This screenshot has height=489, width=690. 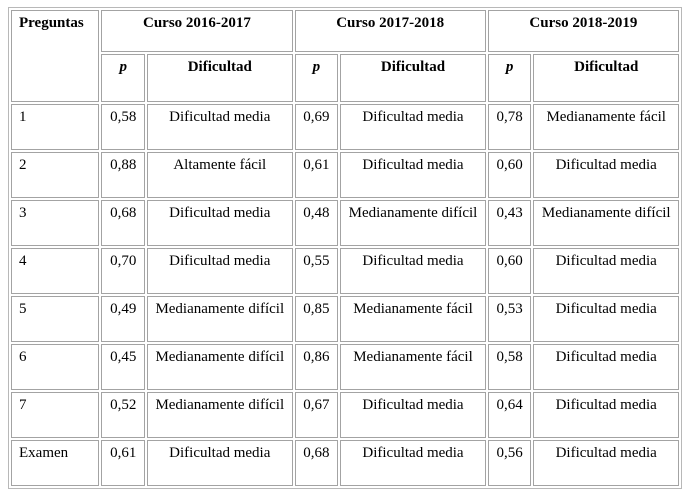 What do you see at coordinates (55, 367) in the screenshot?
I see `row-label-cell: 6` at bounding box center [55, 367].